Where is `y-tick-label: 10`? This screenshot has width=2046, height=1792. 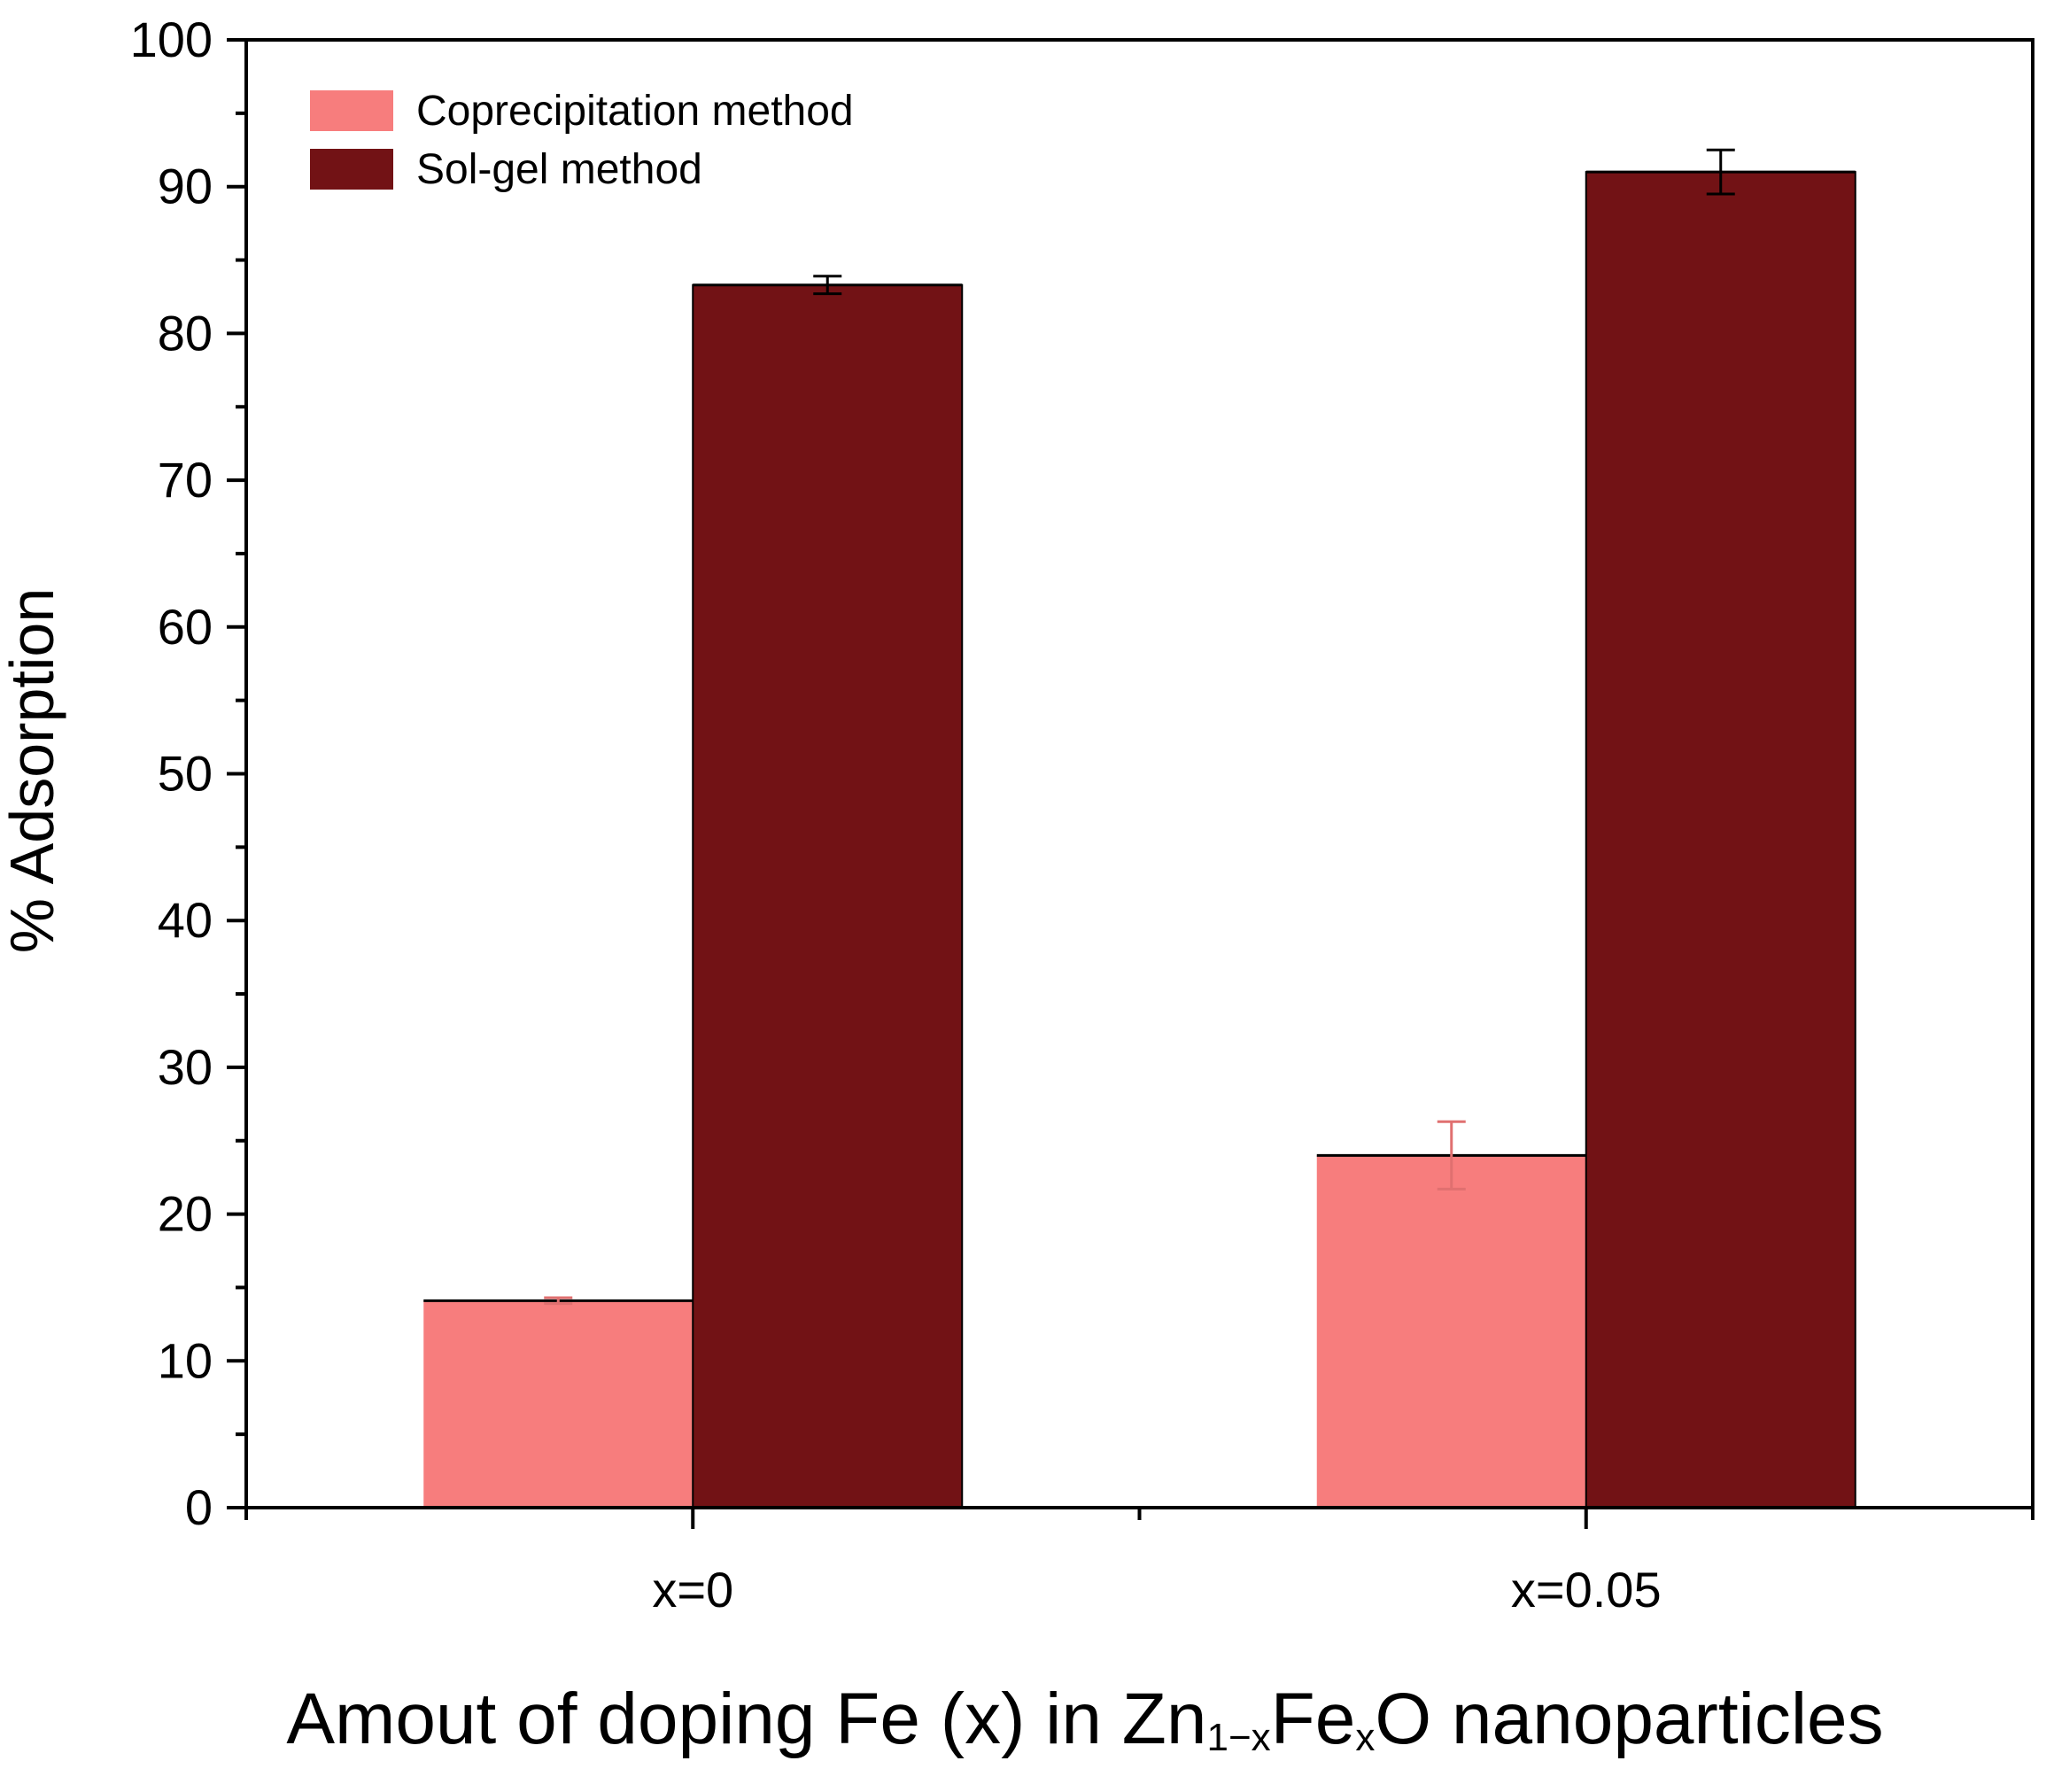 y-tick-label: 10 is located at coordinates (186, 1360).